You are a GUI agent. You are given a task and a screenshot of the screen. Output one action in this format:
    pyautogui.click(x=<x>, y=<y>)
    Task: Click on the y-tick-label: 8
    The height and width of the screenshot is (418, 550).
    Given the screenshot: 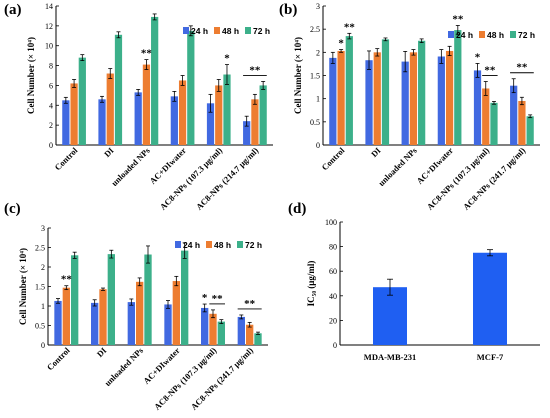 What is the action you would take?
    pyautogui.click(x=51, y=66)
    